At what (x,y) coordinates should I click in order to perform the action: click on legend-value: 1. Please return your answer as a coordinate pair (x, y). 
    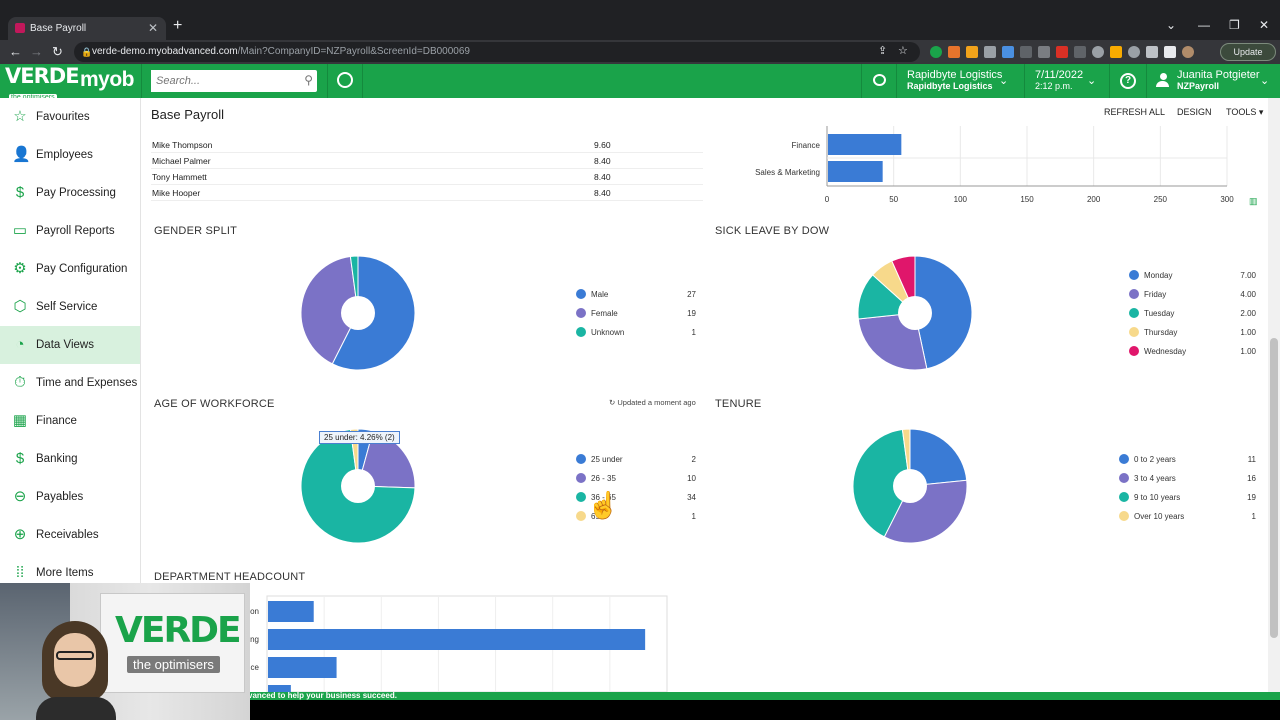
    Looking at the image, I should click on (1253, 516).